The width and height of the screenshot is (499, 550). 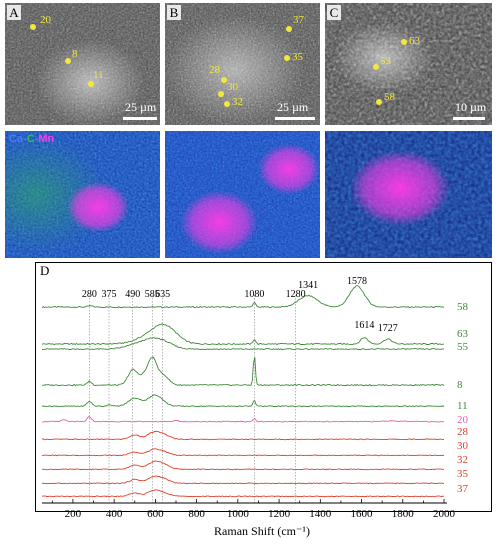 I want to click on peak-label-1280: 1280, so click(x=296, y=294).